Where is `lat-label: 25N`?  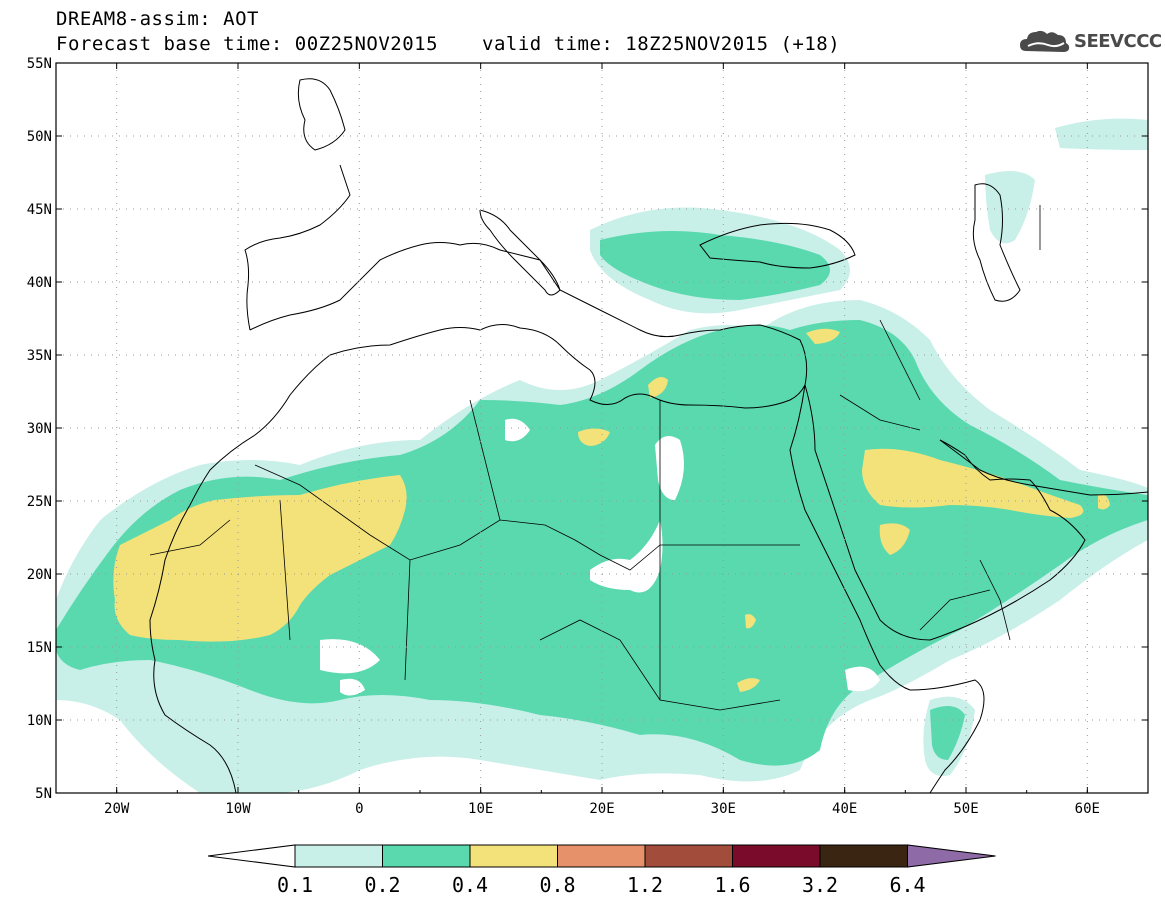 lat-label: 25N is located at coordinates (39, 502).